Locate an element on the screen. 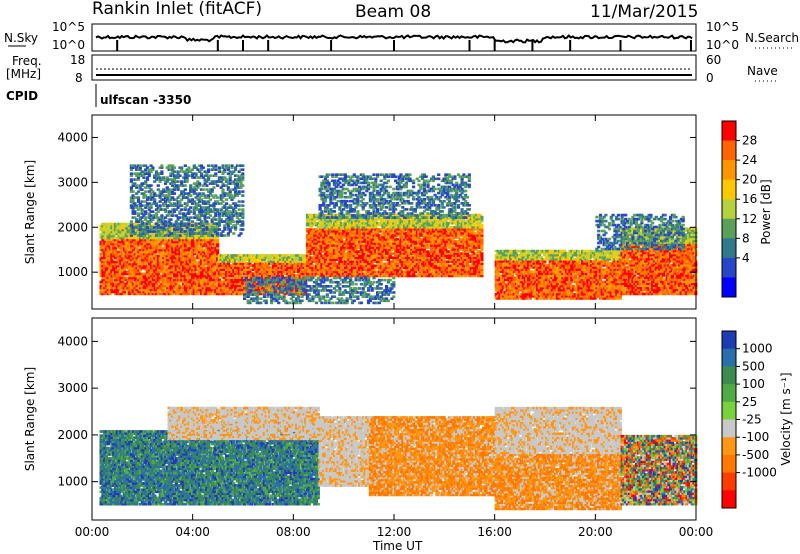 The width and height of the screenshot is (800, 554). beam-label: Beam 08 is located at coordinates (393, 12).